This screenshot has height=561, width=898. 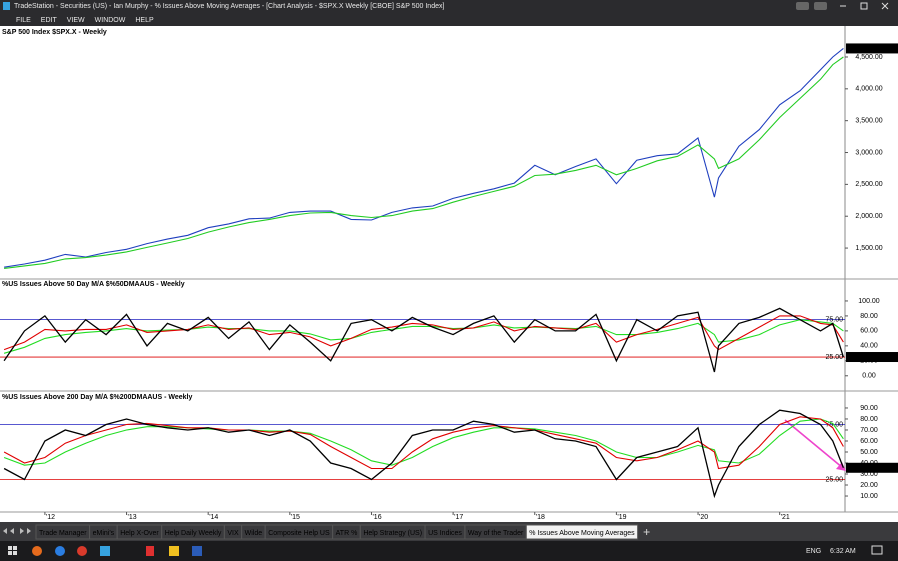 What do you see at coordinates (813, 551) in the screenshot?
I see `language: ENG` at bounding box center [813, 551].